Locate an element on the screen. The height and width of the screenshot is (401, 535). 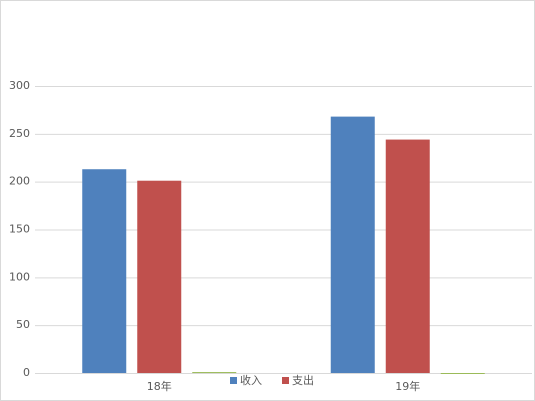
y-tick-label: 0 is located at coordinates (26, 372).